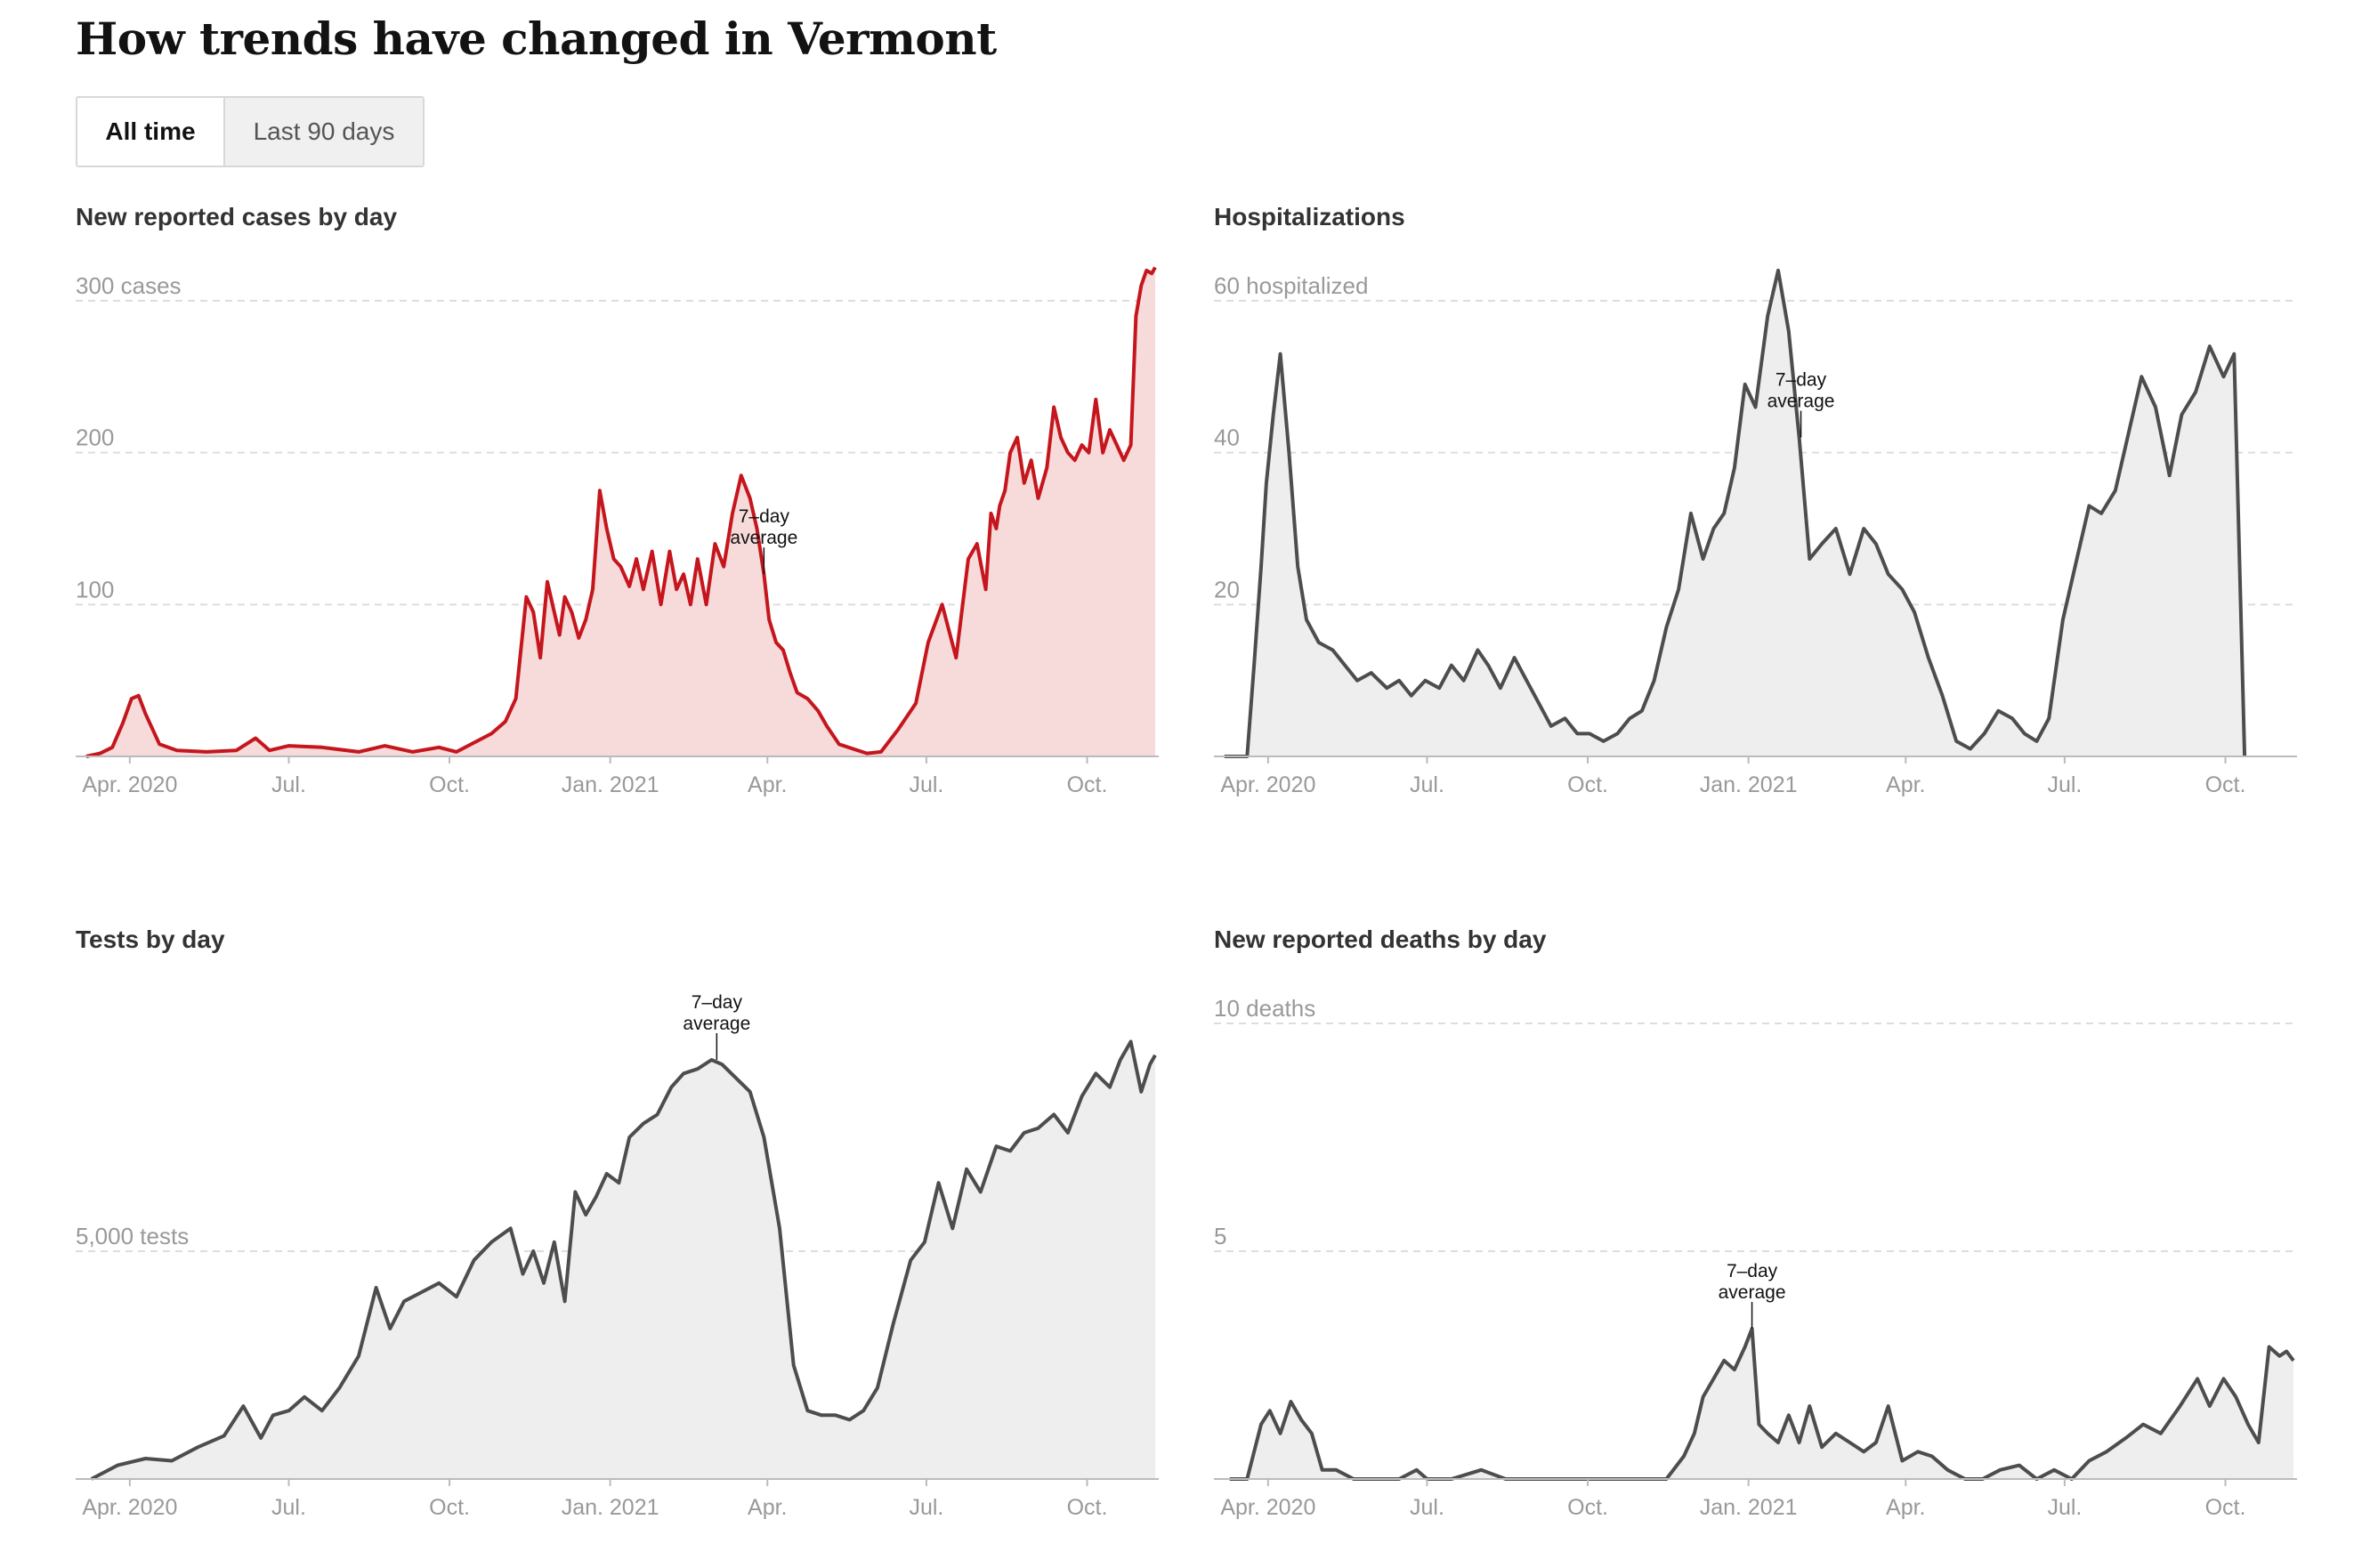 The height and width of the screenshot is (1568, 2362). Describe the element at coordinates (1220, 1236) in the screenshot. I see `deaths-y-tick-label: 5` at that location.